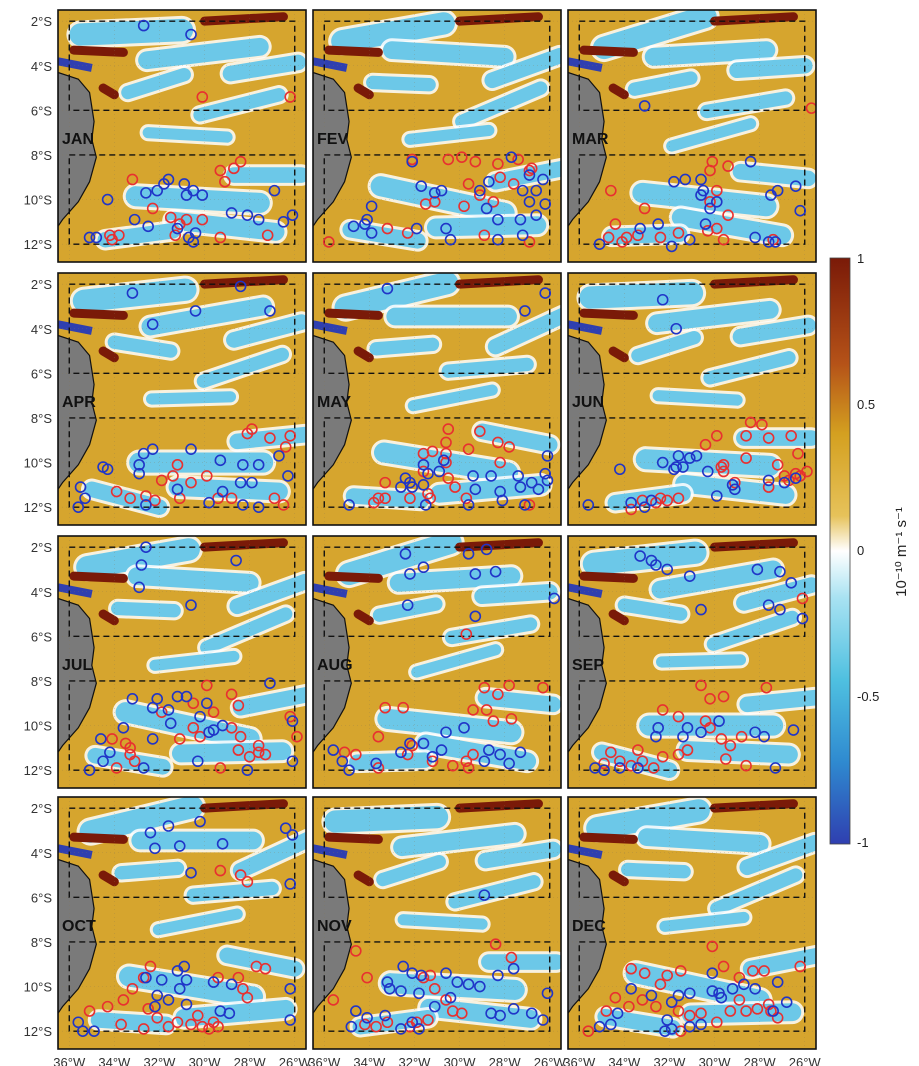  What do you see at coordinates (437, 399) in the screenshot?
I see `panel-frame` at bounding box center [437, 399].